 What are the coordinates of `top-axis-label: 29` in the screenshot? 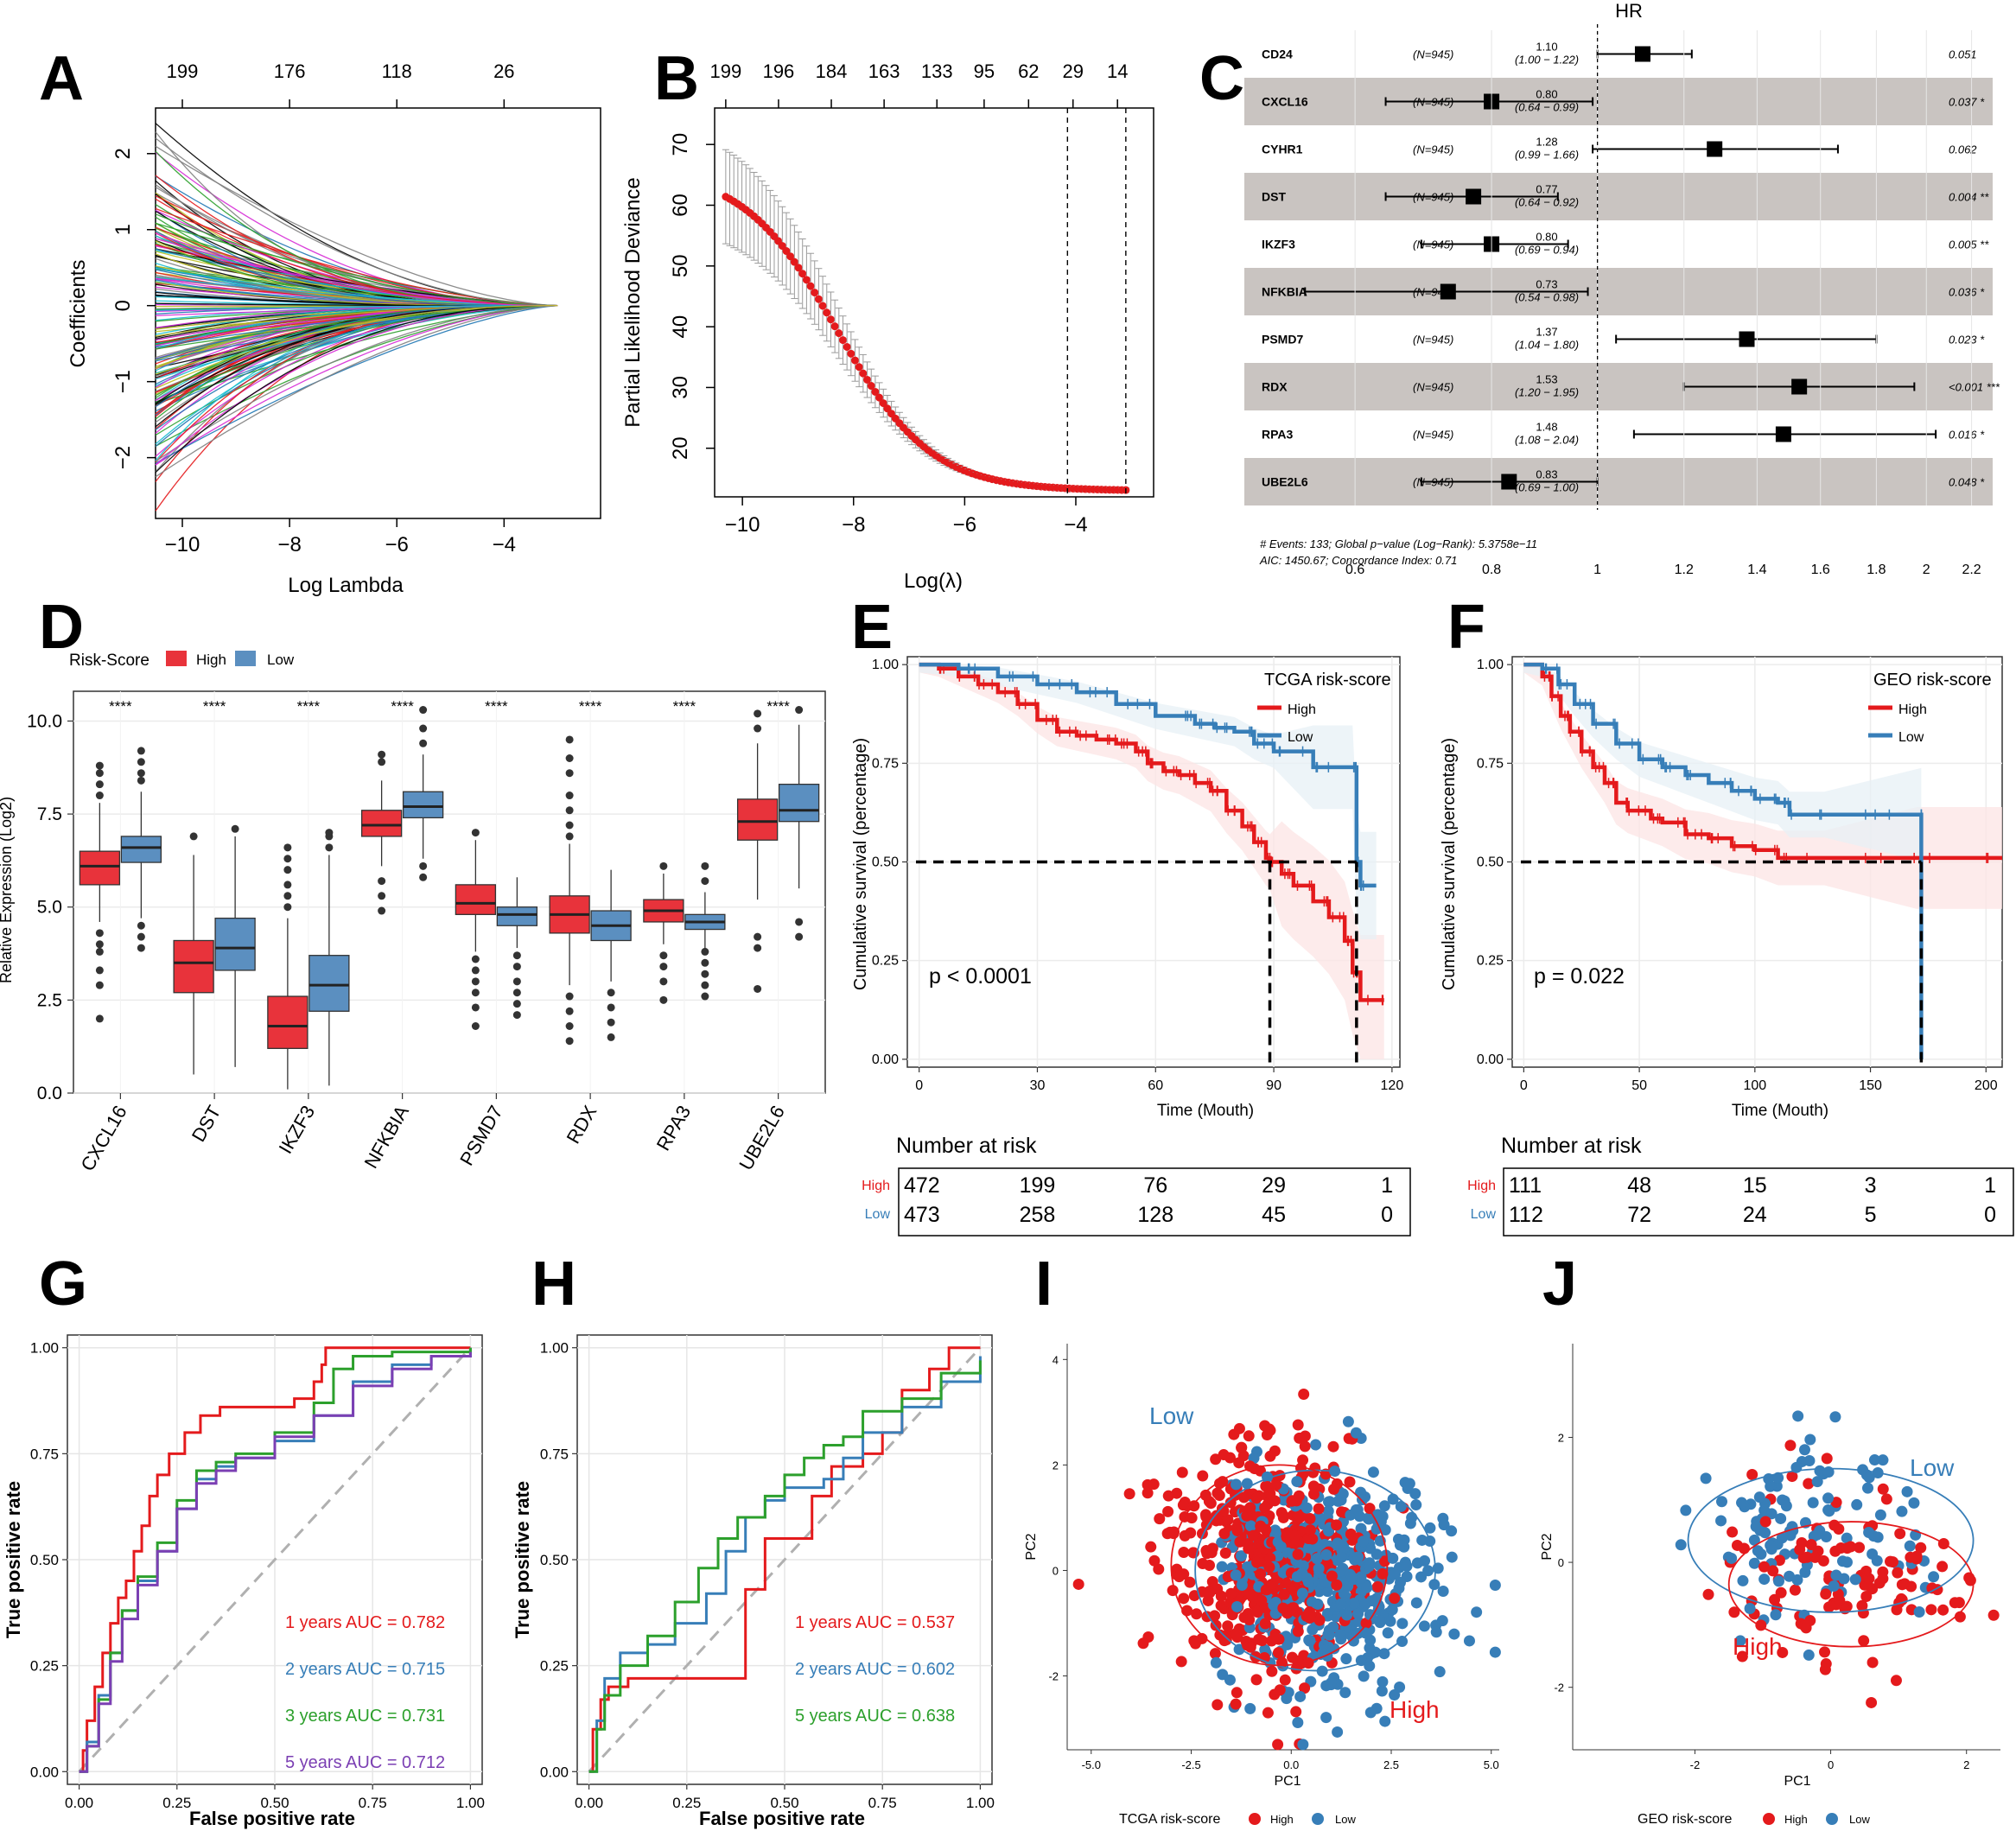 It's located at (1073, 71).